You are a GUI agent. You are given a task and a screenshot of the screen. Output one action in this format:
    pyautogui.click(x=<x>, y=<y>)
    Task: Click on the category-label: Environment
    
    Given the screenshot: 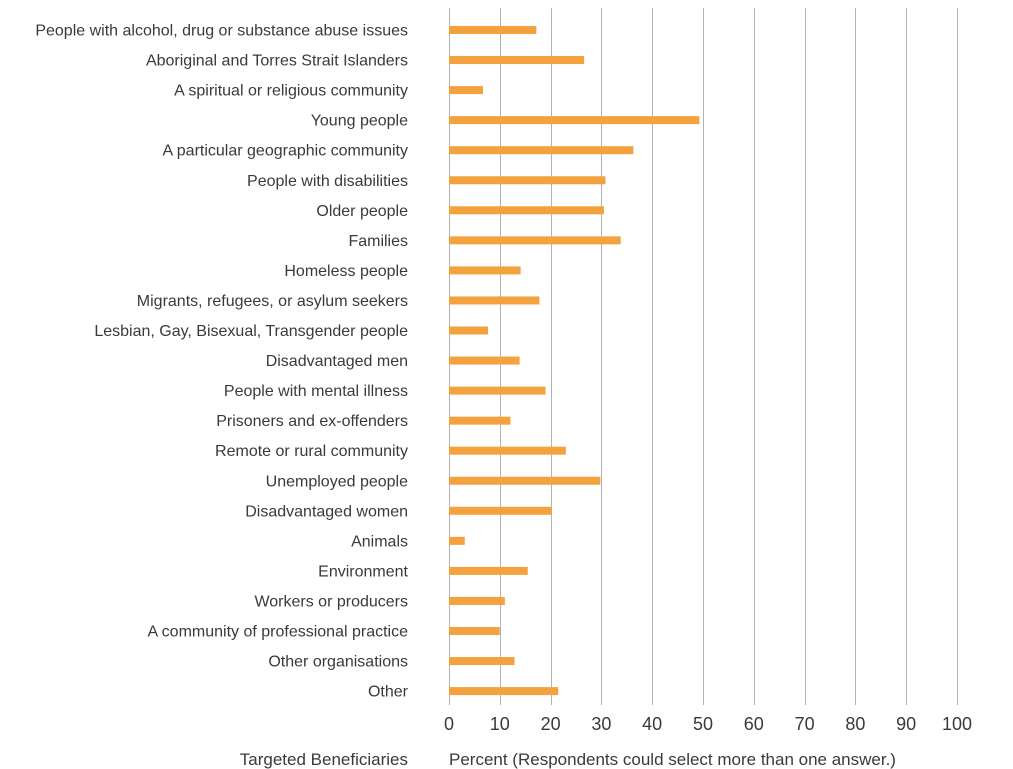 What is the action you would take?
    pyautogui.click(x=363, y=571)
    